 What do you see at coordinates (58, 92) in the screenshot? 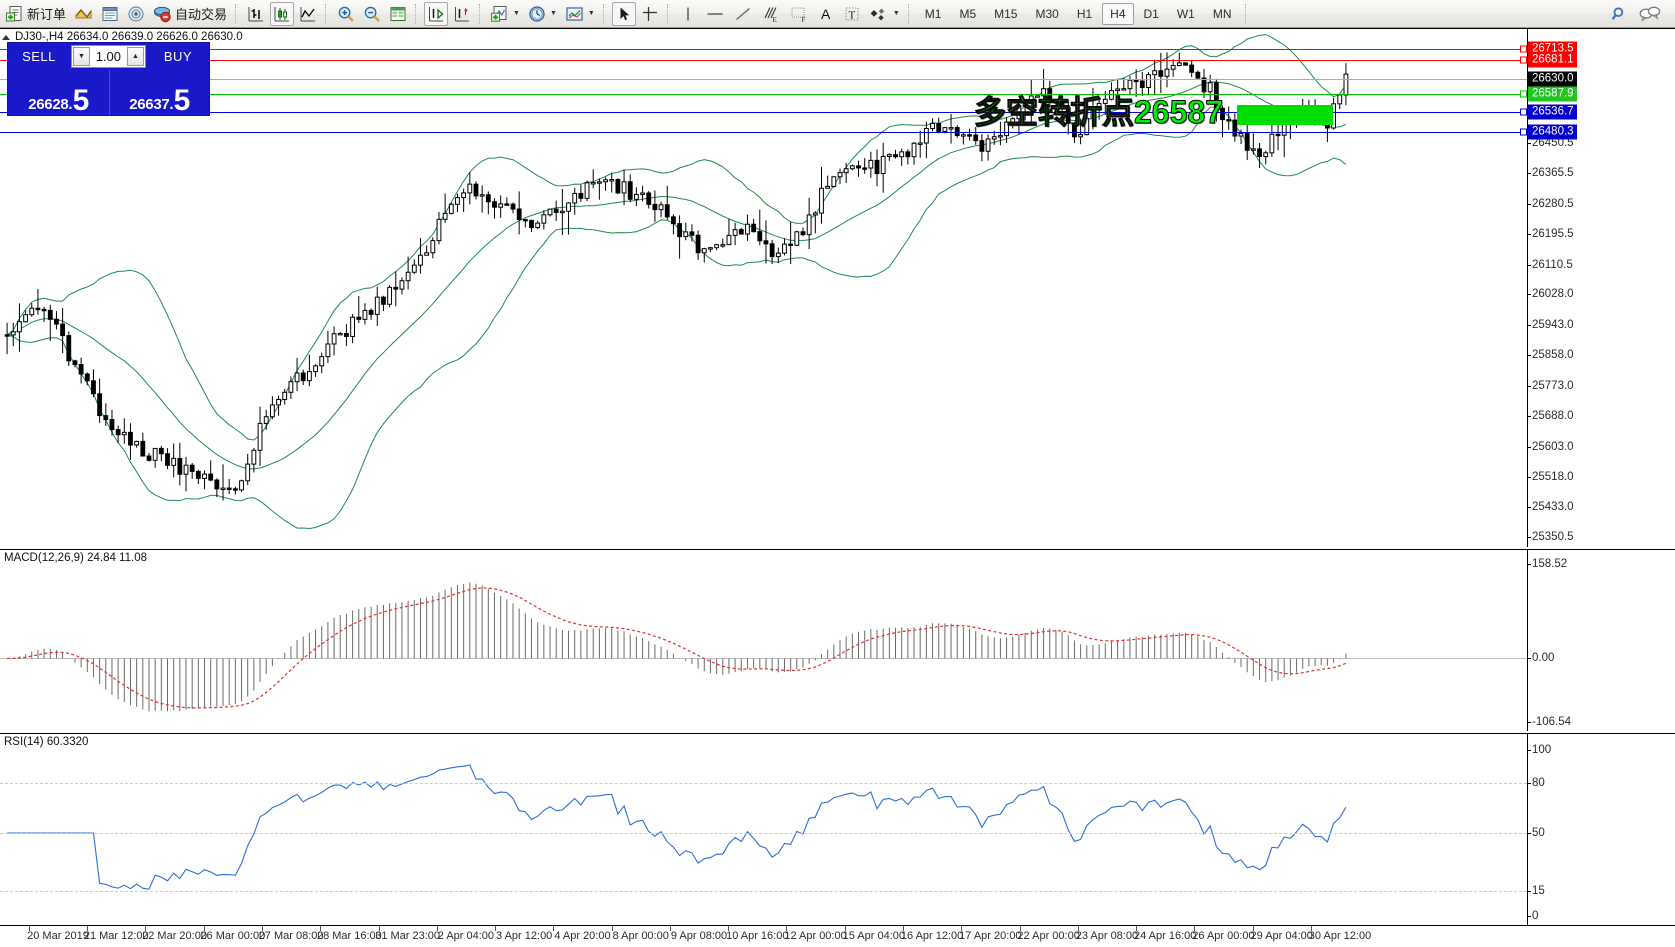
I see `sell-price-button: 26628 . 5` at bounding box center [58, 92].